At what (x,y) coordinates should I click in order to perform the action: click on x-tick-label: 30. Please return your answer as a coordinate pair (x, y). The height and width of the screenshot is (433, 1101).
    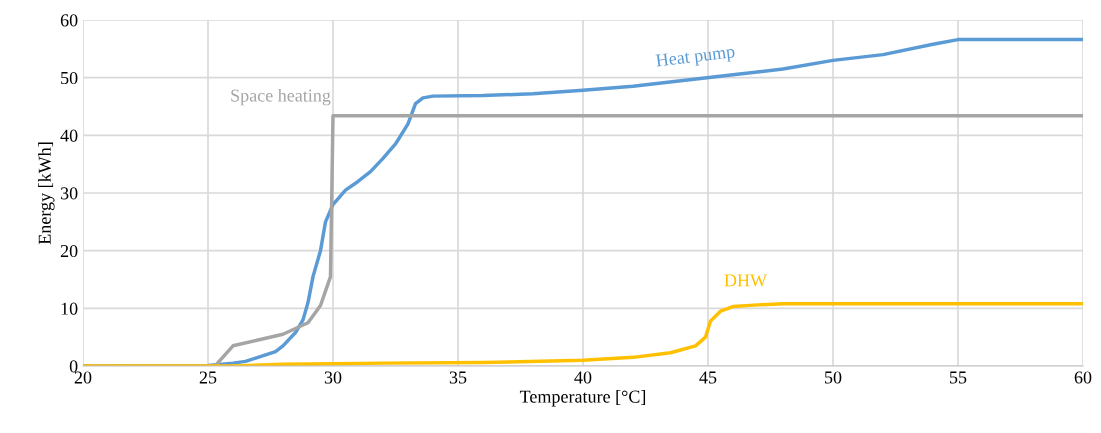
    Looking at the image, I should click on (333, 377).